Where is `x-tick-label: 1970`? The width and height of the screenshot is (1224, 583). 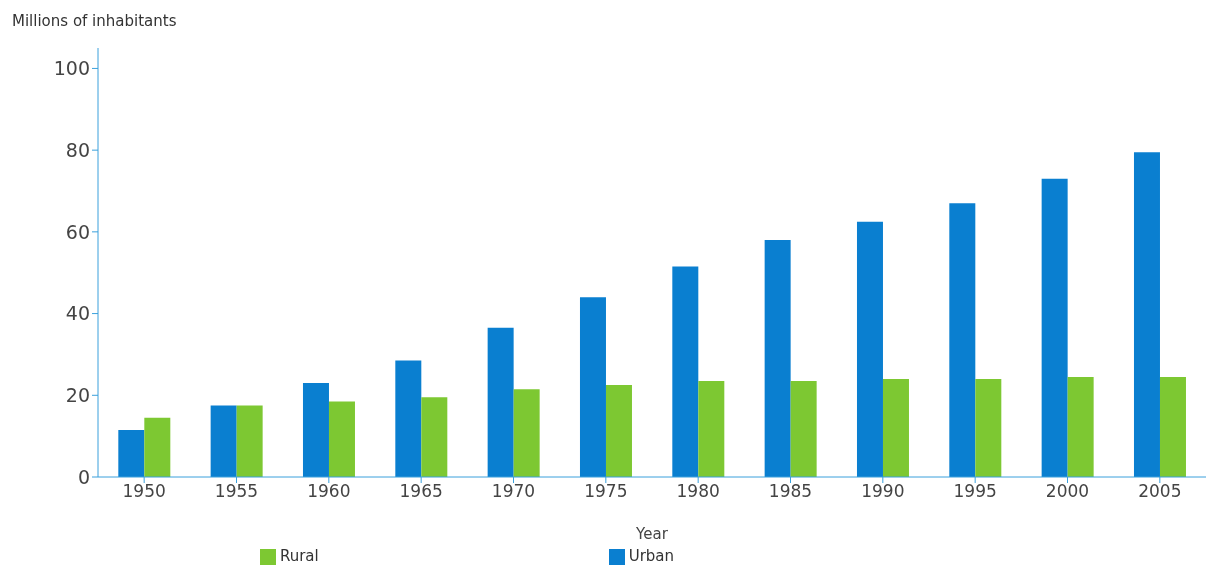
x-tick-label: 1970 is located at coordinates (513, 491).